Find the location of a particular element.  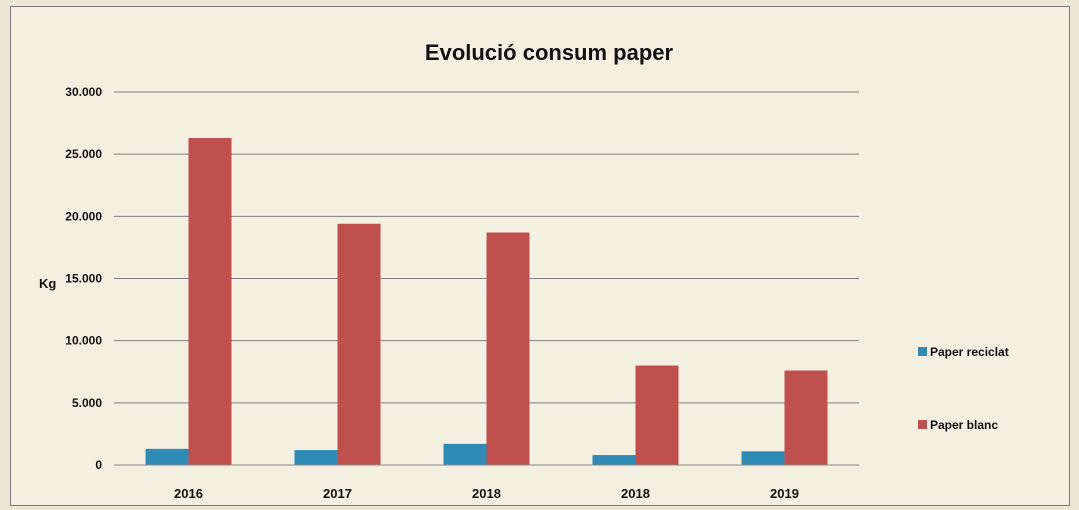

x-axis-ticks: 2016 2017 2018 2018 2019 is located at coordinates (486, 493).